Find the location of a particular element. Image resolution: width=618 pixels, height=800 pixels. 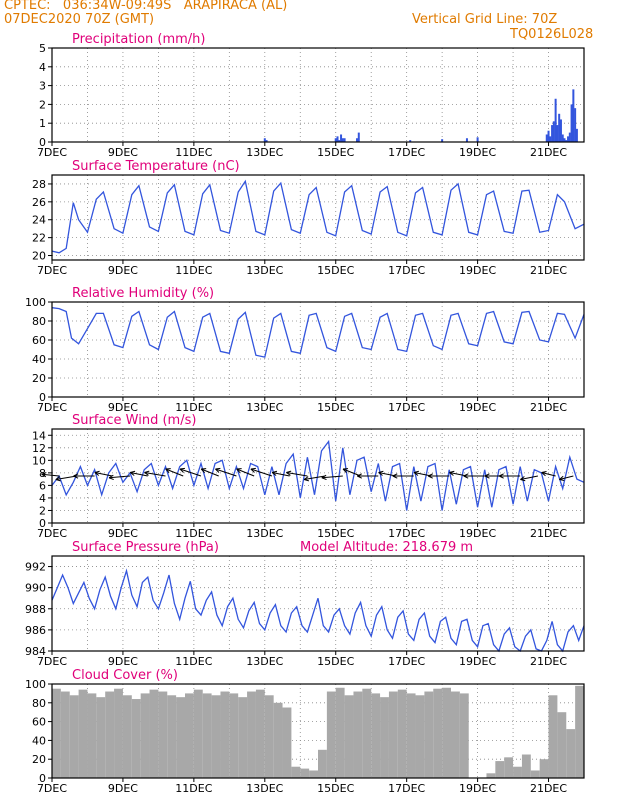

y-tick-label: 20 is located at coordinates (39, 256).